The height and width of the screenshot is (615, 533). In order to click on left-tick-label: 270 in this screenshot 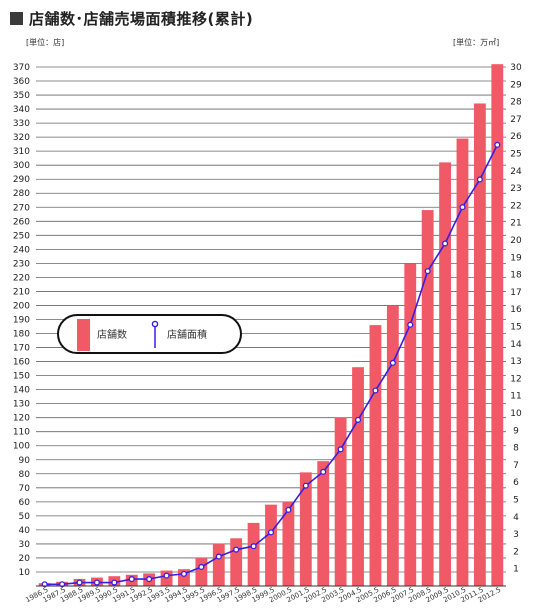, I will do `click(21, 208)`.